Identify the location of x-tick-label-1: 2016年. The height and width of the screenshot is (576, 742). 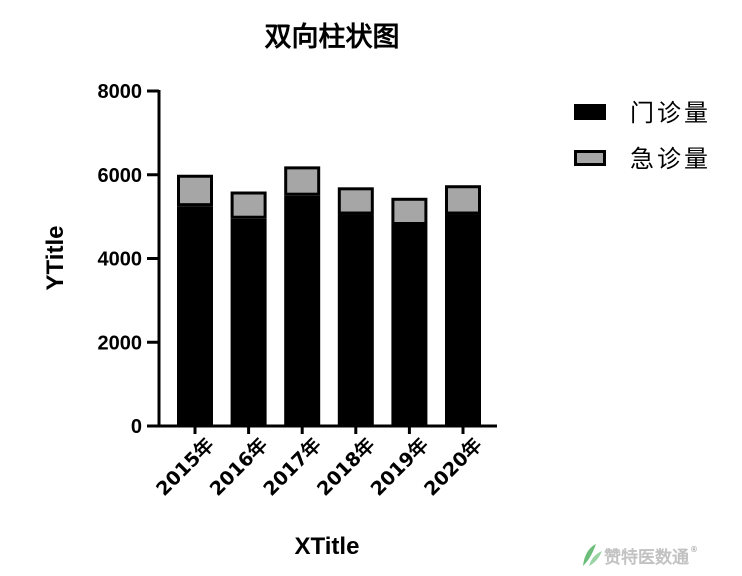
(238, 466).